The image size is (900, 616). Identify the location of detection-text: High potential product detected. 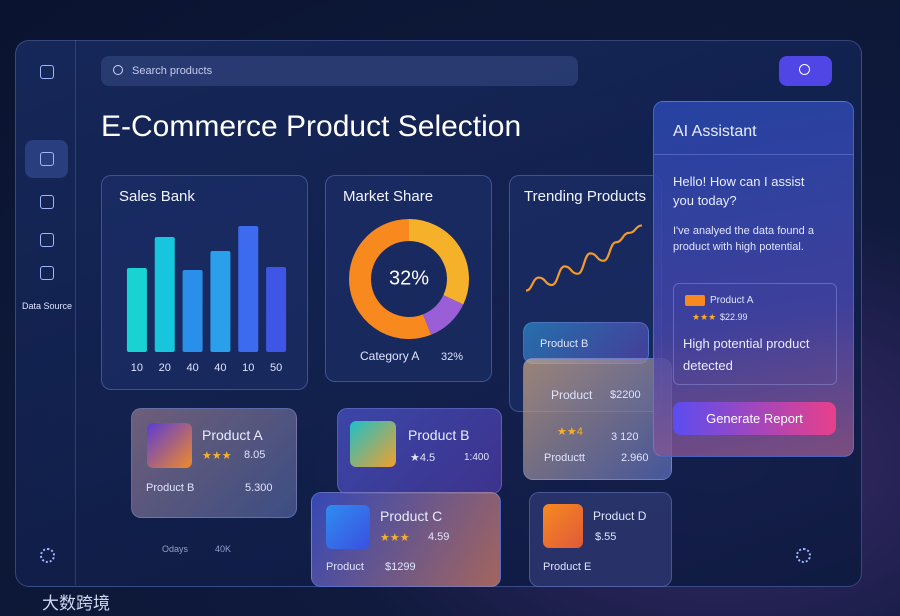
(746, 354).